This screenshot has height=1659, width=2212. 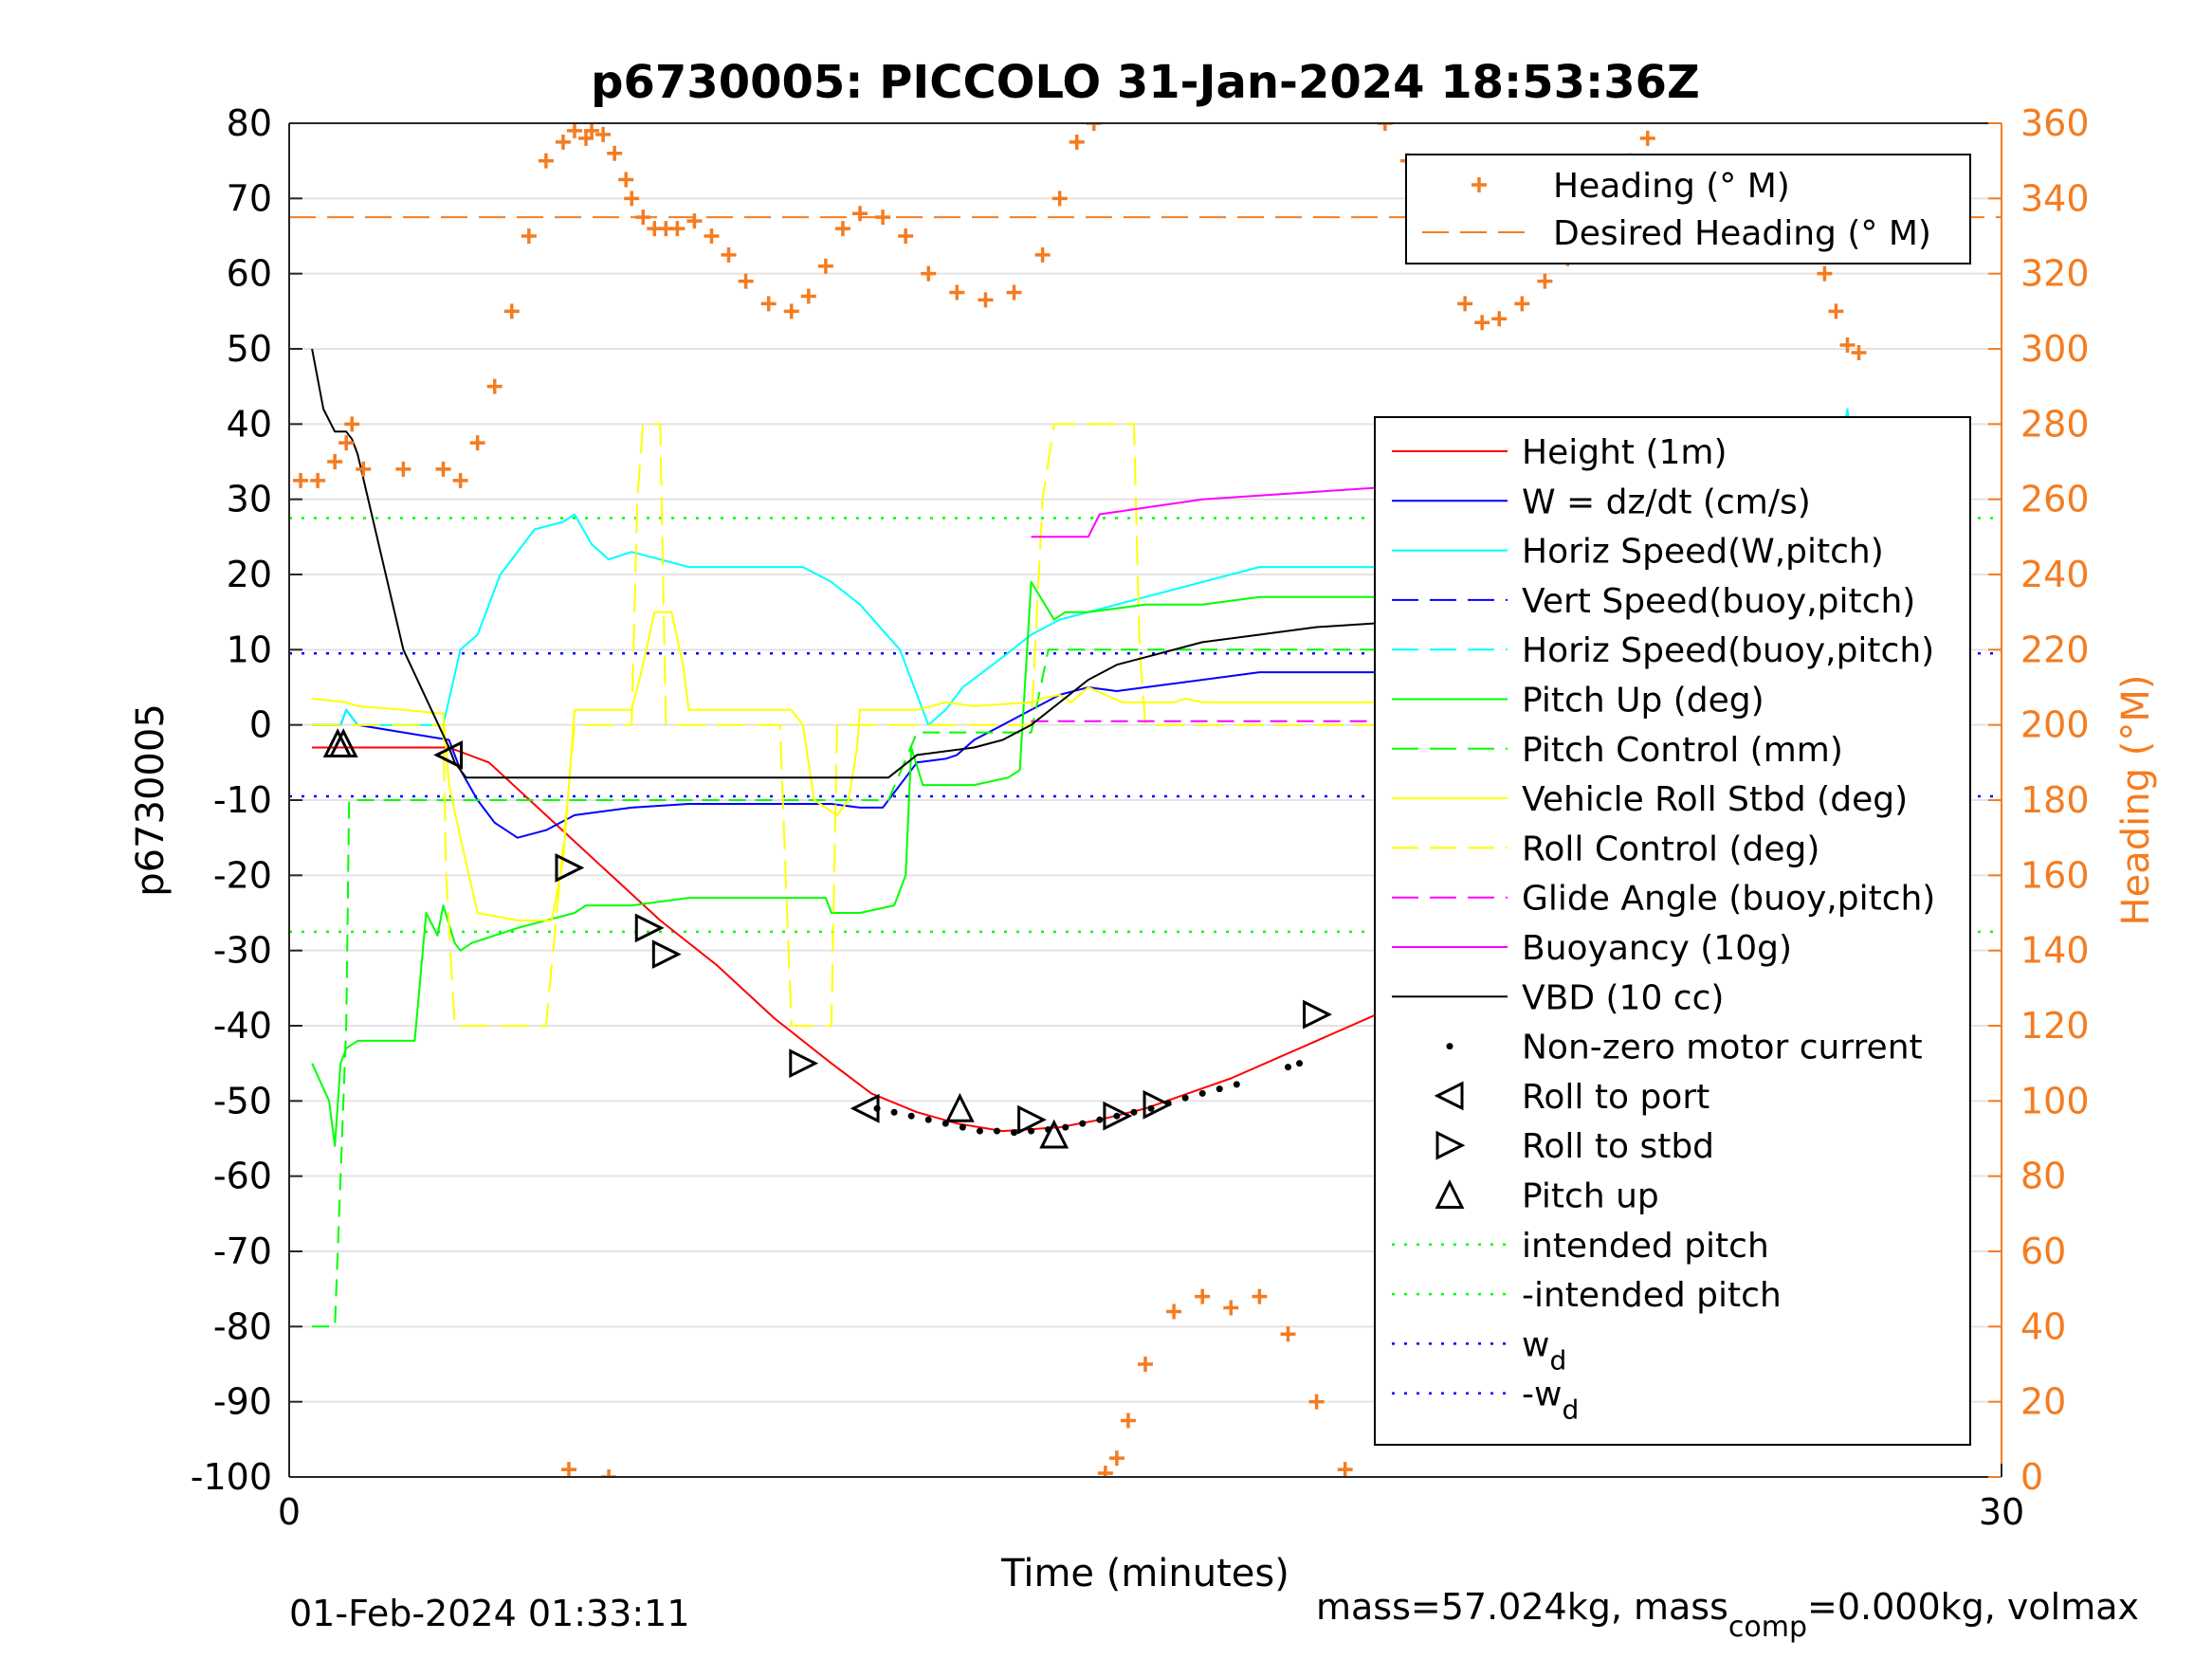 What do you see at coordinates (1450, 1145) in the screenshot?
I see `legend-swatch` at bounding box center [1450, 1145].